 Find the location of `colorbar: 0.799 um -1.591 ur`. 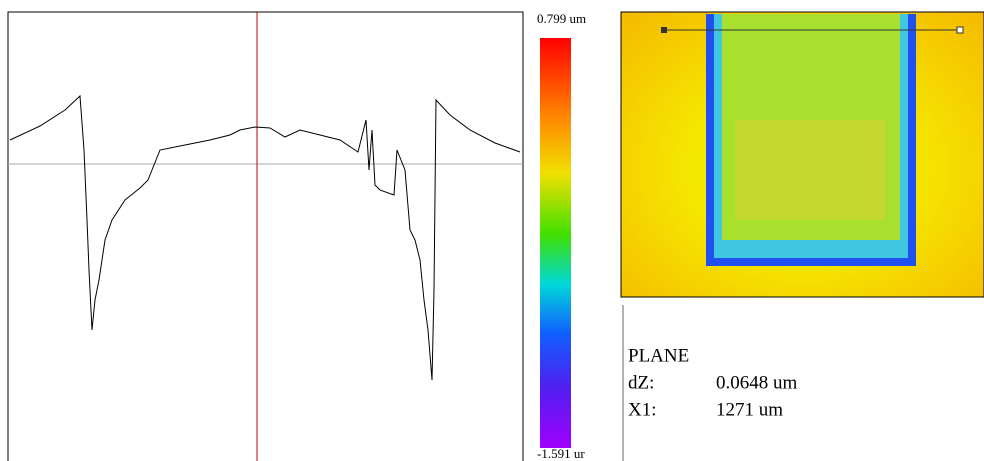

colorbar: 0.799 um -1.591 ur is located at coordinates (561, 236).